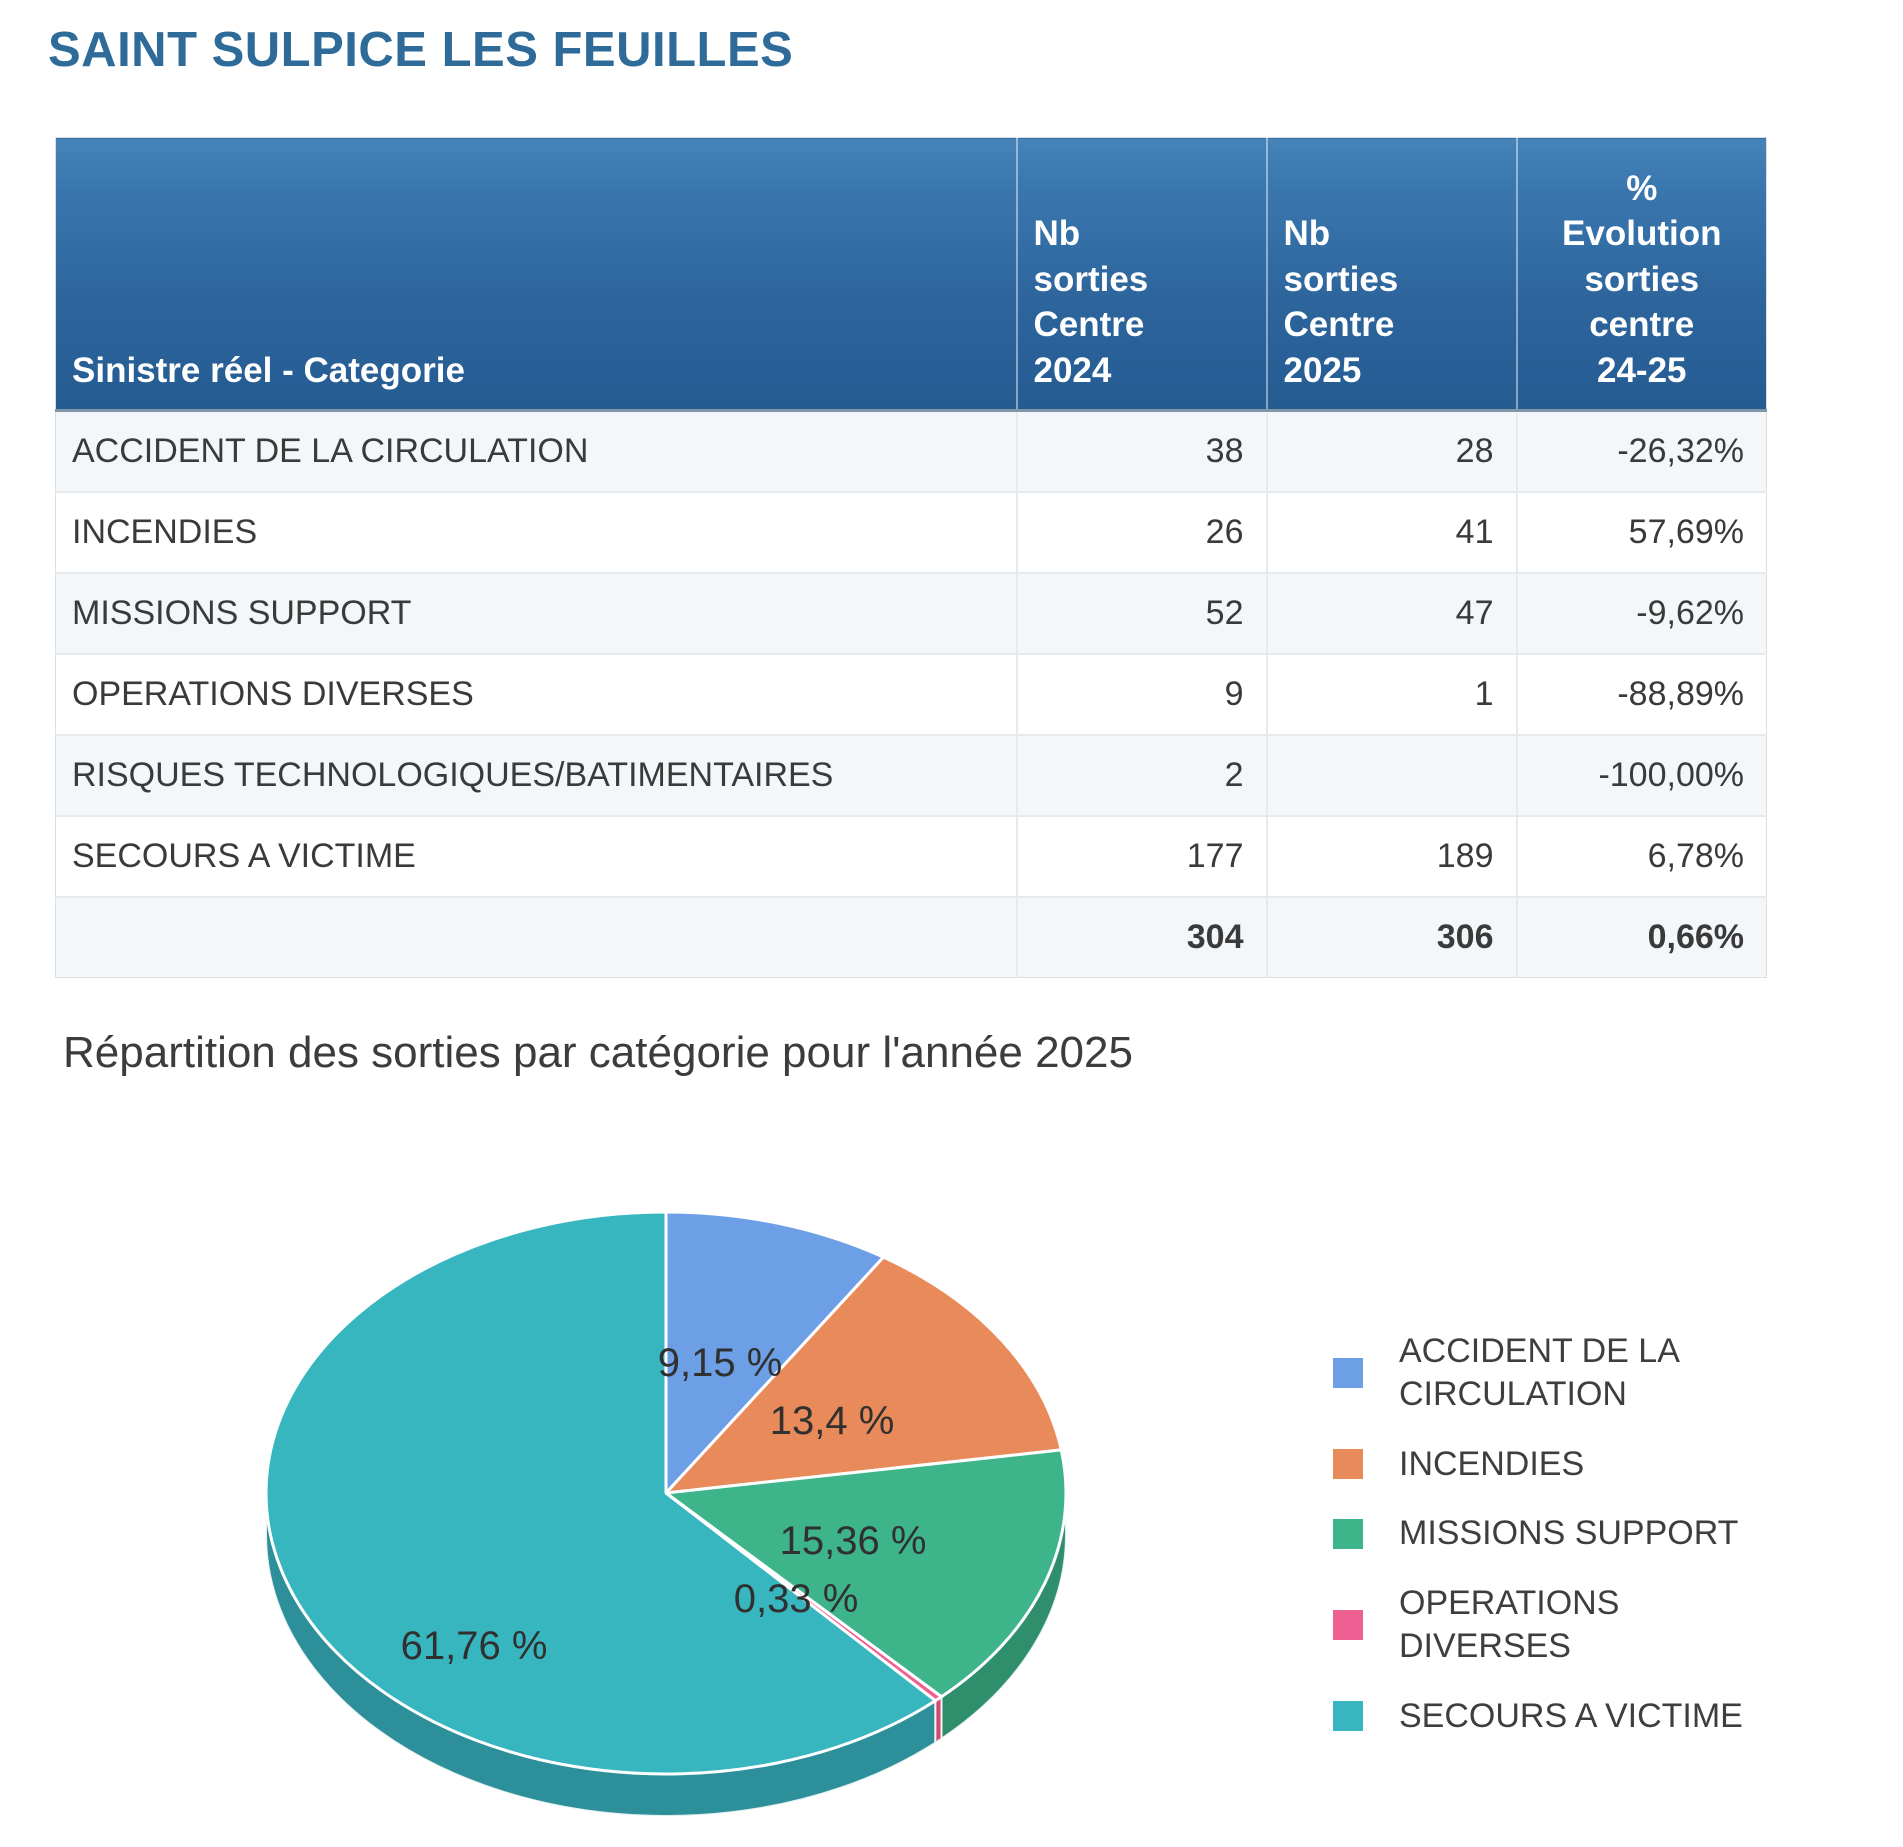 The width and height of the screenshot is (1903, 1847). What do you see at coordinates (938, 1719) in the screenshot?
I see `pie-slice-side` at bounding box center [938, 1719].